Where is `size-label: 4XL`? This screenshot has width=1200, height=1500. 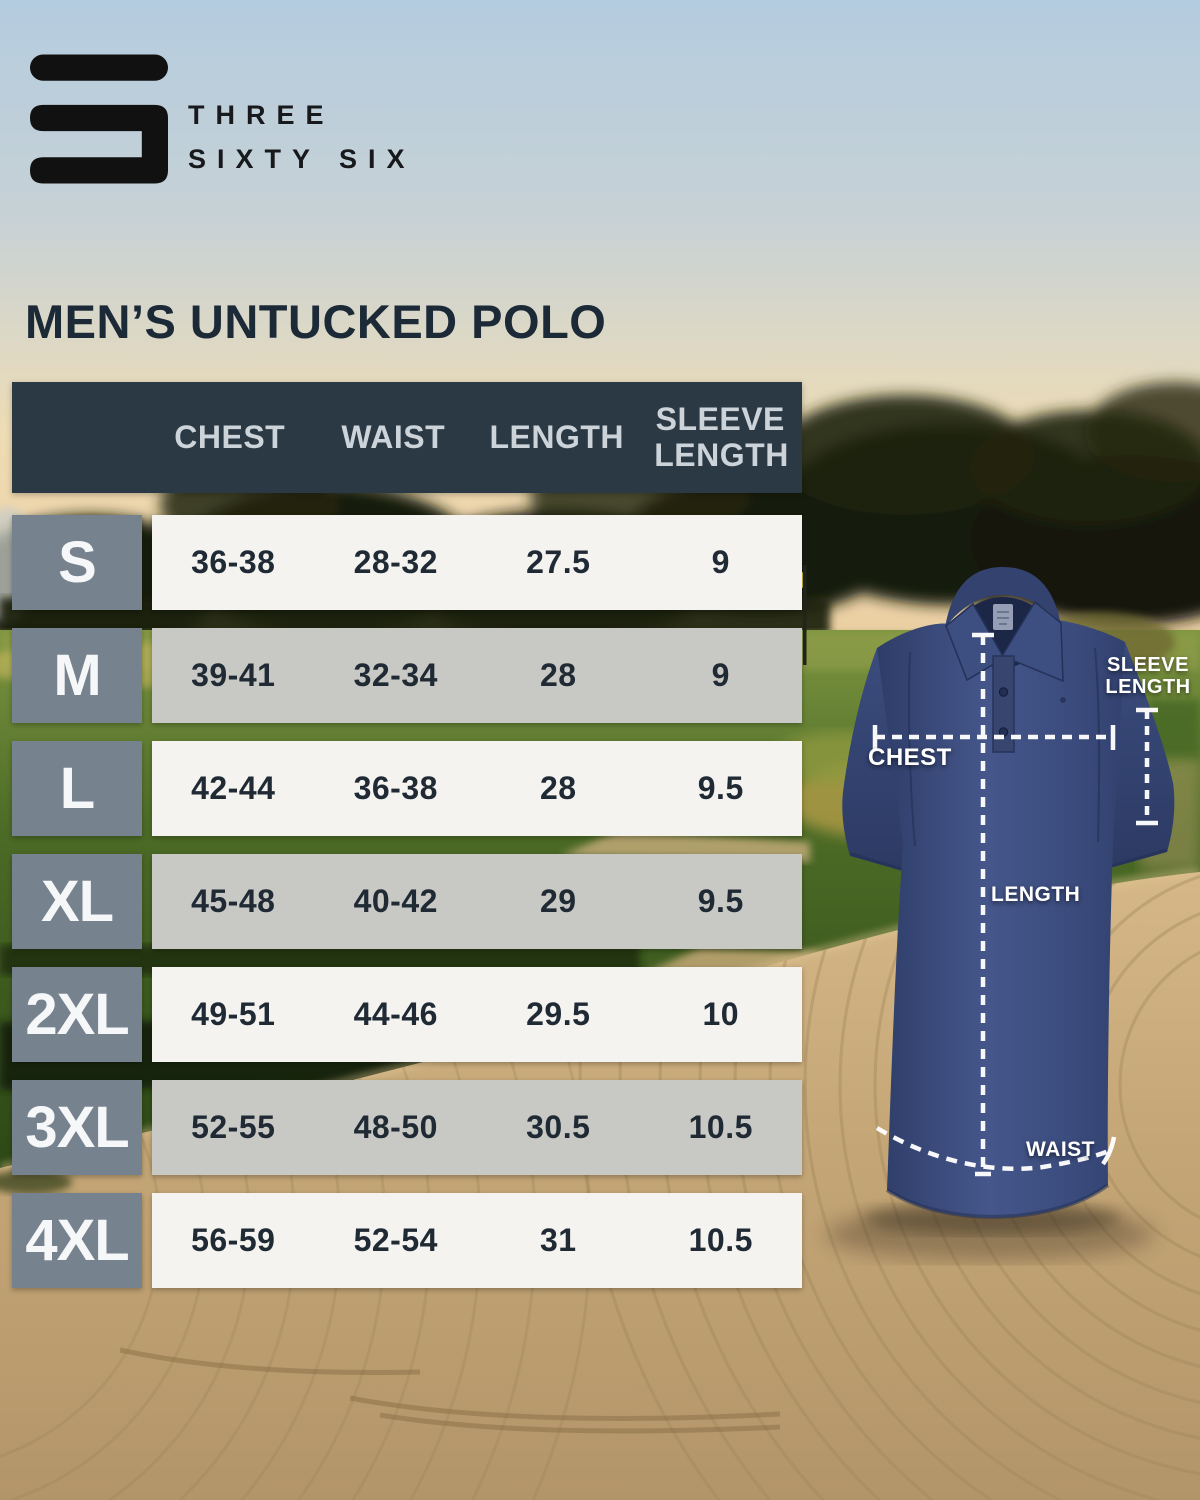
size-label: 4XL is located at coordinates (77, 1240).